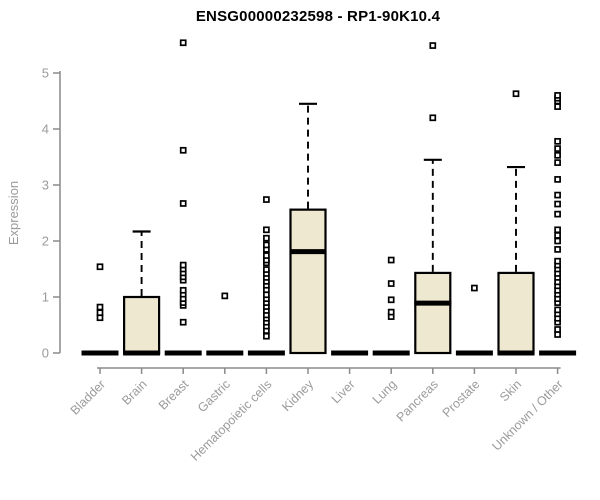 The height and width of the screenshot is (500, 600). Describe the element at coordinates (385, 392) in the screenshot. I see `x-tick-label: Lung` at that location.